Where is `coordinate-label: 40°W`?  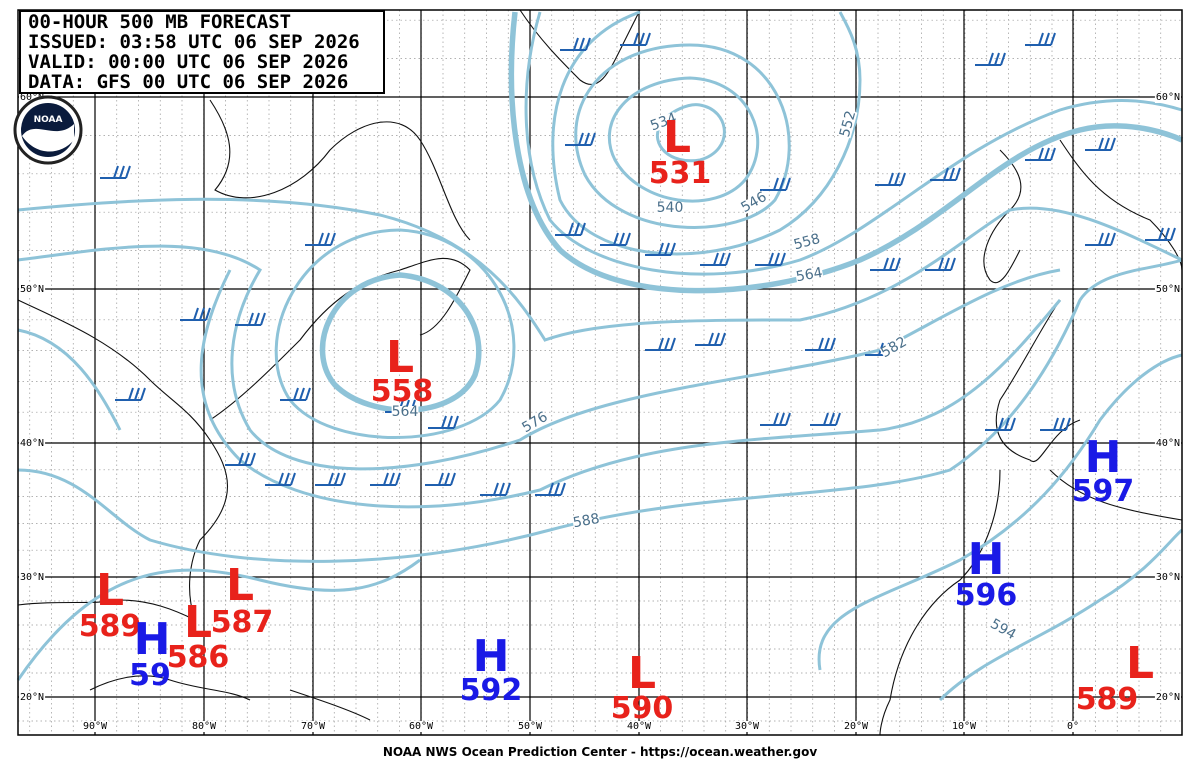 coordinate-label: 40°W is located at coordinates (639, 726).